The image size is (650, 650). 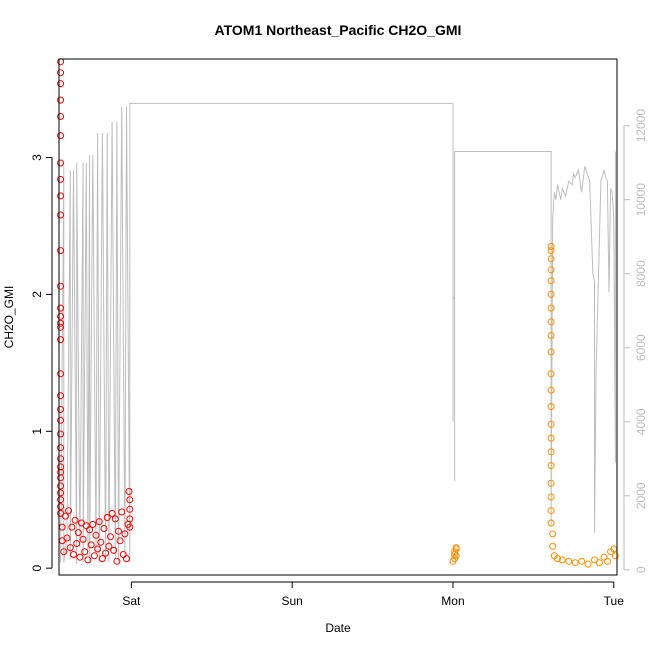 What do you see at coordinates (37, 431) in the screenshot?
I see `y-tick-label: 1` at bounding box center [37, 431].